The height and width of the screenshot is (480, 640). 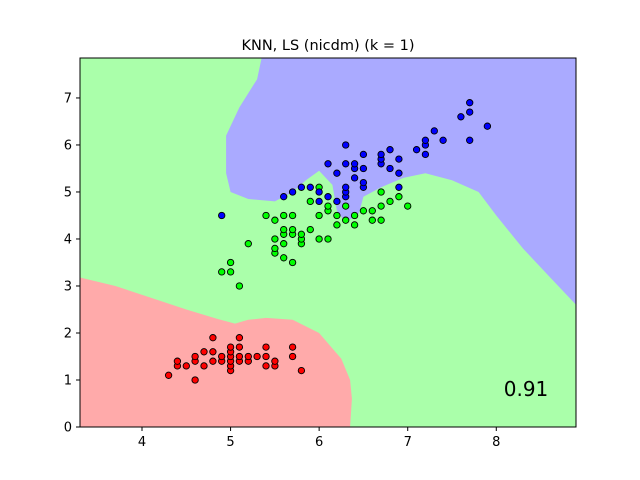 I want to click on x-tick-label: 6, so click(x=319, y=442).